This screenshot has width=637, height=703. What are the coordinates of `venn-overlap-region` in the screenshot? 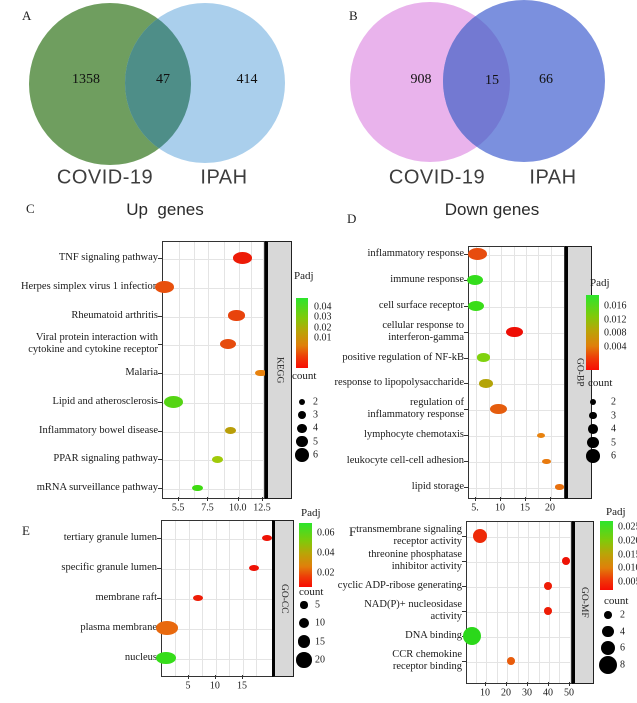 It's located at (476, 82).